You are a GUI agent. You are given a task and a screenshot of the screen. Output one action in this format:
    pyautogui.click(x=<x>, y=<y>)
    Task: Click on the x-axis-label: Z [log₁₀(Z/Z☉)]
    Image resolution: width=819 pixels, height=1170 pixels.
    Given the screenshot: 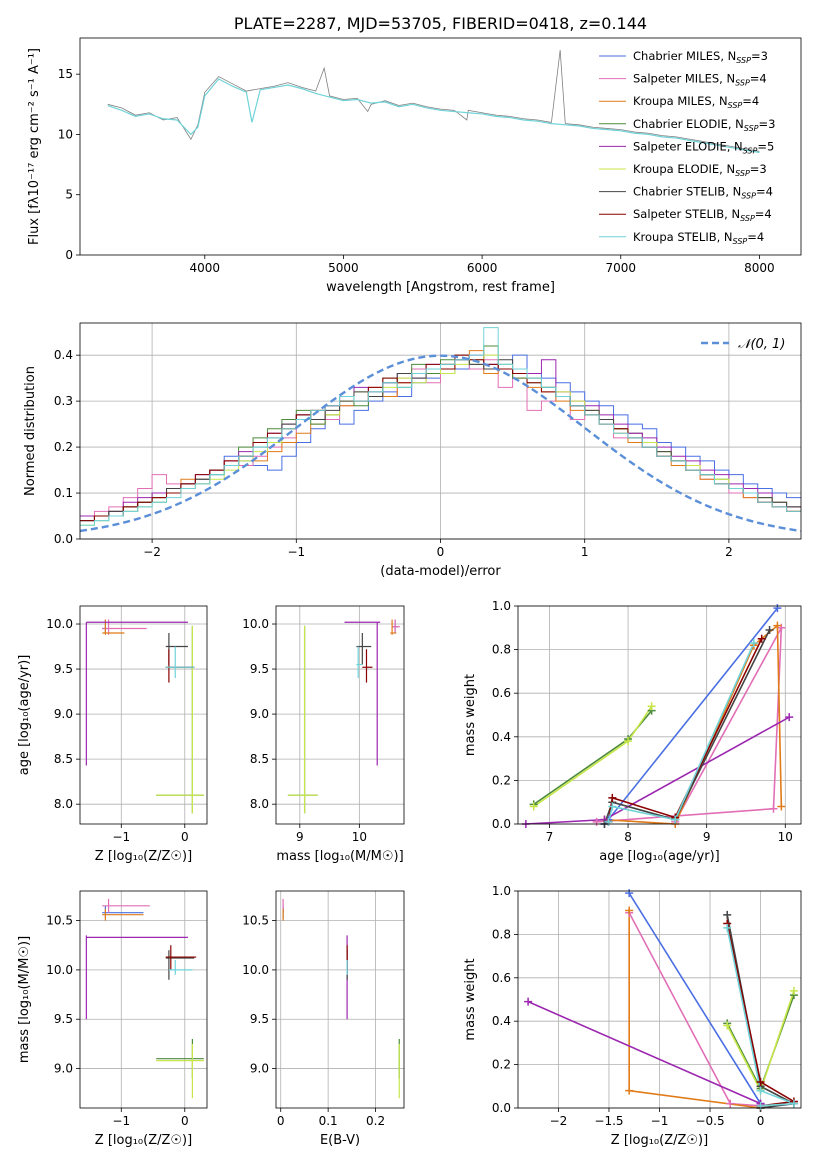 What is the action you would take?
    pyautogui.click(x=143, y=1140)
    